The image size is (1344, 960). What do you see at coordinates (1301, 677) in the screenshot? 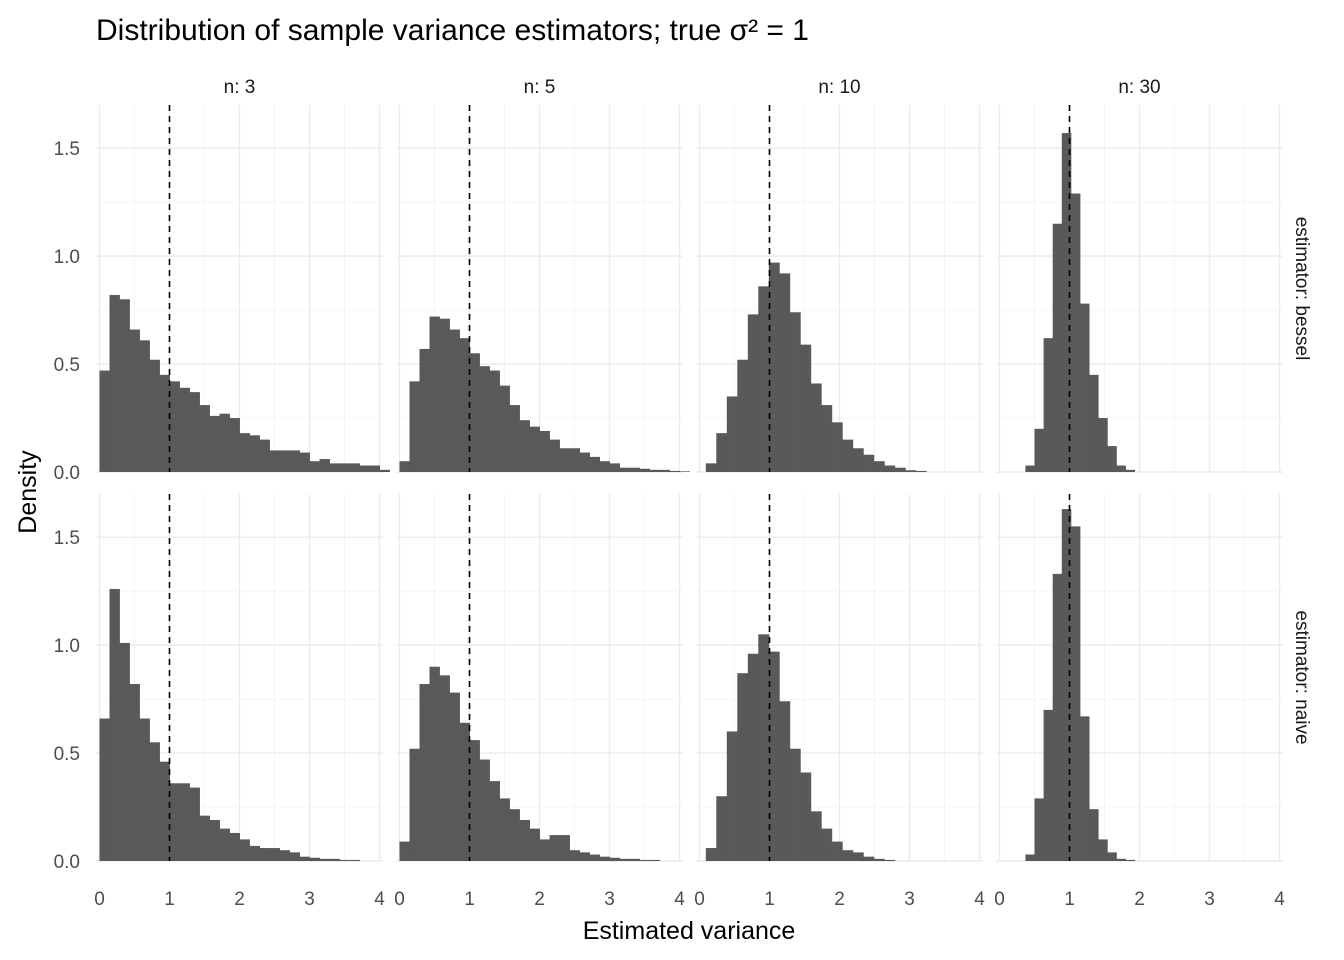
I see `facet-row-label: estimator: naive` at bounding box center [1301, 677].